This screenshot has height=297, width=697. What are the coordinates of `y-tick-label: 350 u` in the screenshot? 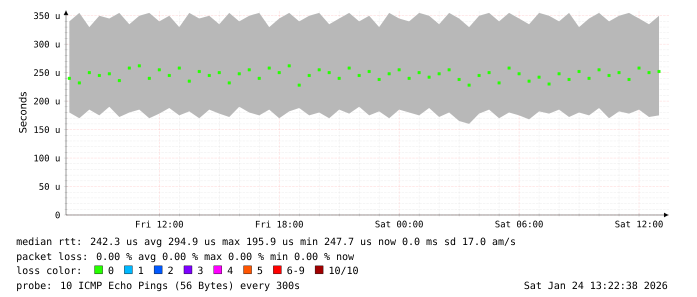 It's located at (47, 16).